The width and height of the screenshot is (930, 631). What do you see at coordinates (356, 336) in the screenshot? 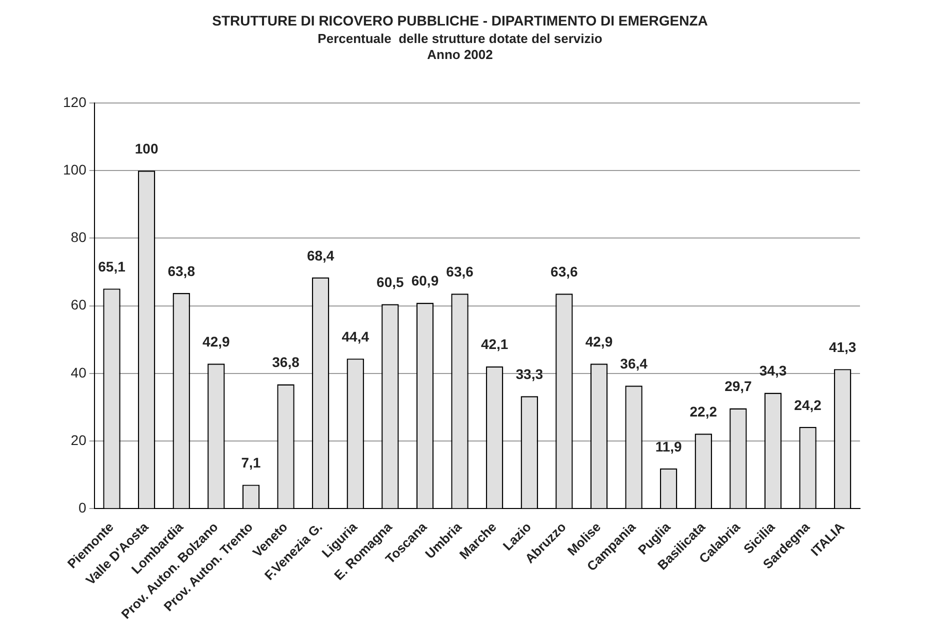
I see `data-label: 44,4` at bounding box center [356, 336].